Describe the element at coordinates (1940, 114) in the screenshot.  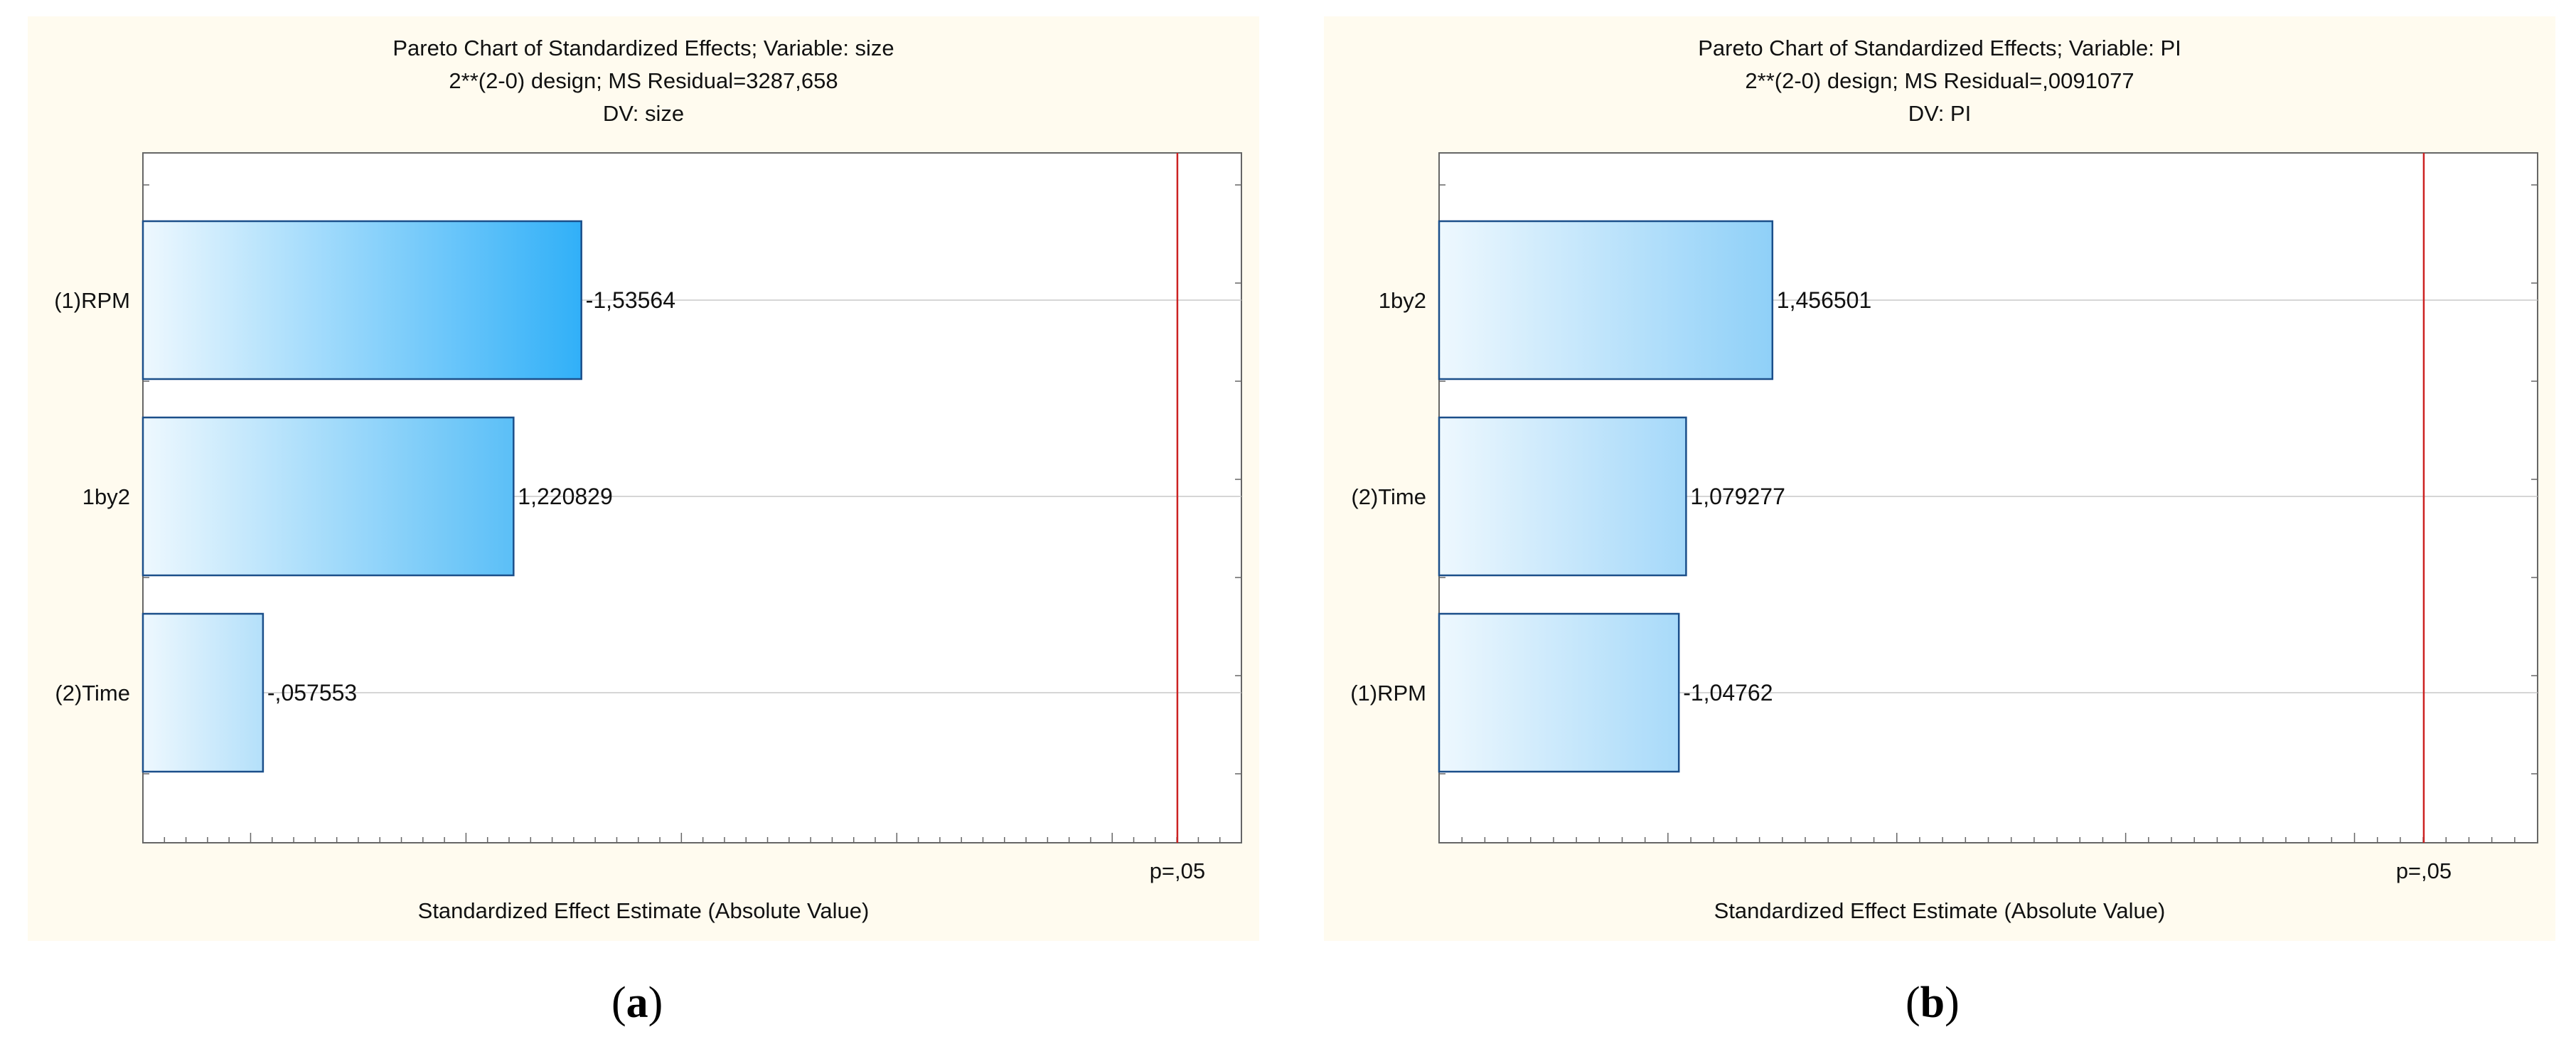
I see `chart-subtitle-line-2: DV: PI` at that location.